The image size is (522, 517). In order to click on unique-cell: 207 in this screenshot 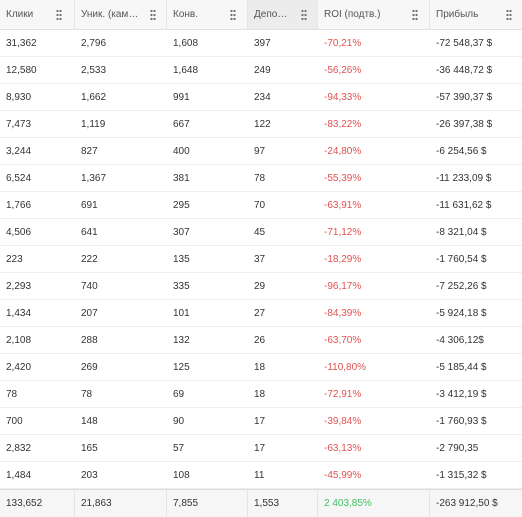, I will do `click(89, 313)`.